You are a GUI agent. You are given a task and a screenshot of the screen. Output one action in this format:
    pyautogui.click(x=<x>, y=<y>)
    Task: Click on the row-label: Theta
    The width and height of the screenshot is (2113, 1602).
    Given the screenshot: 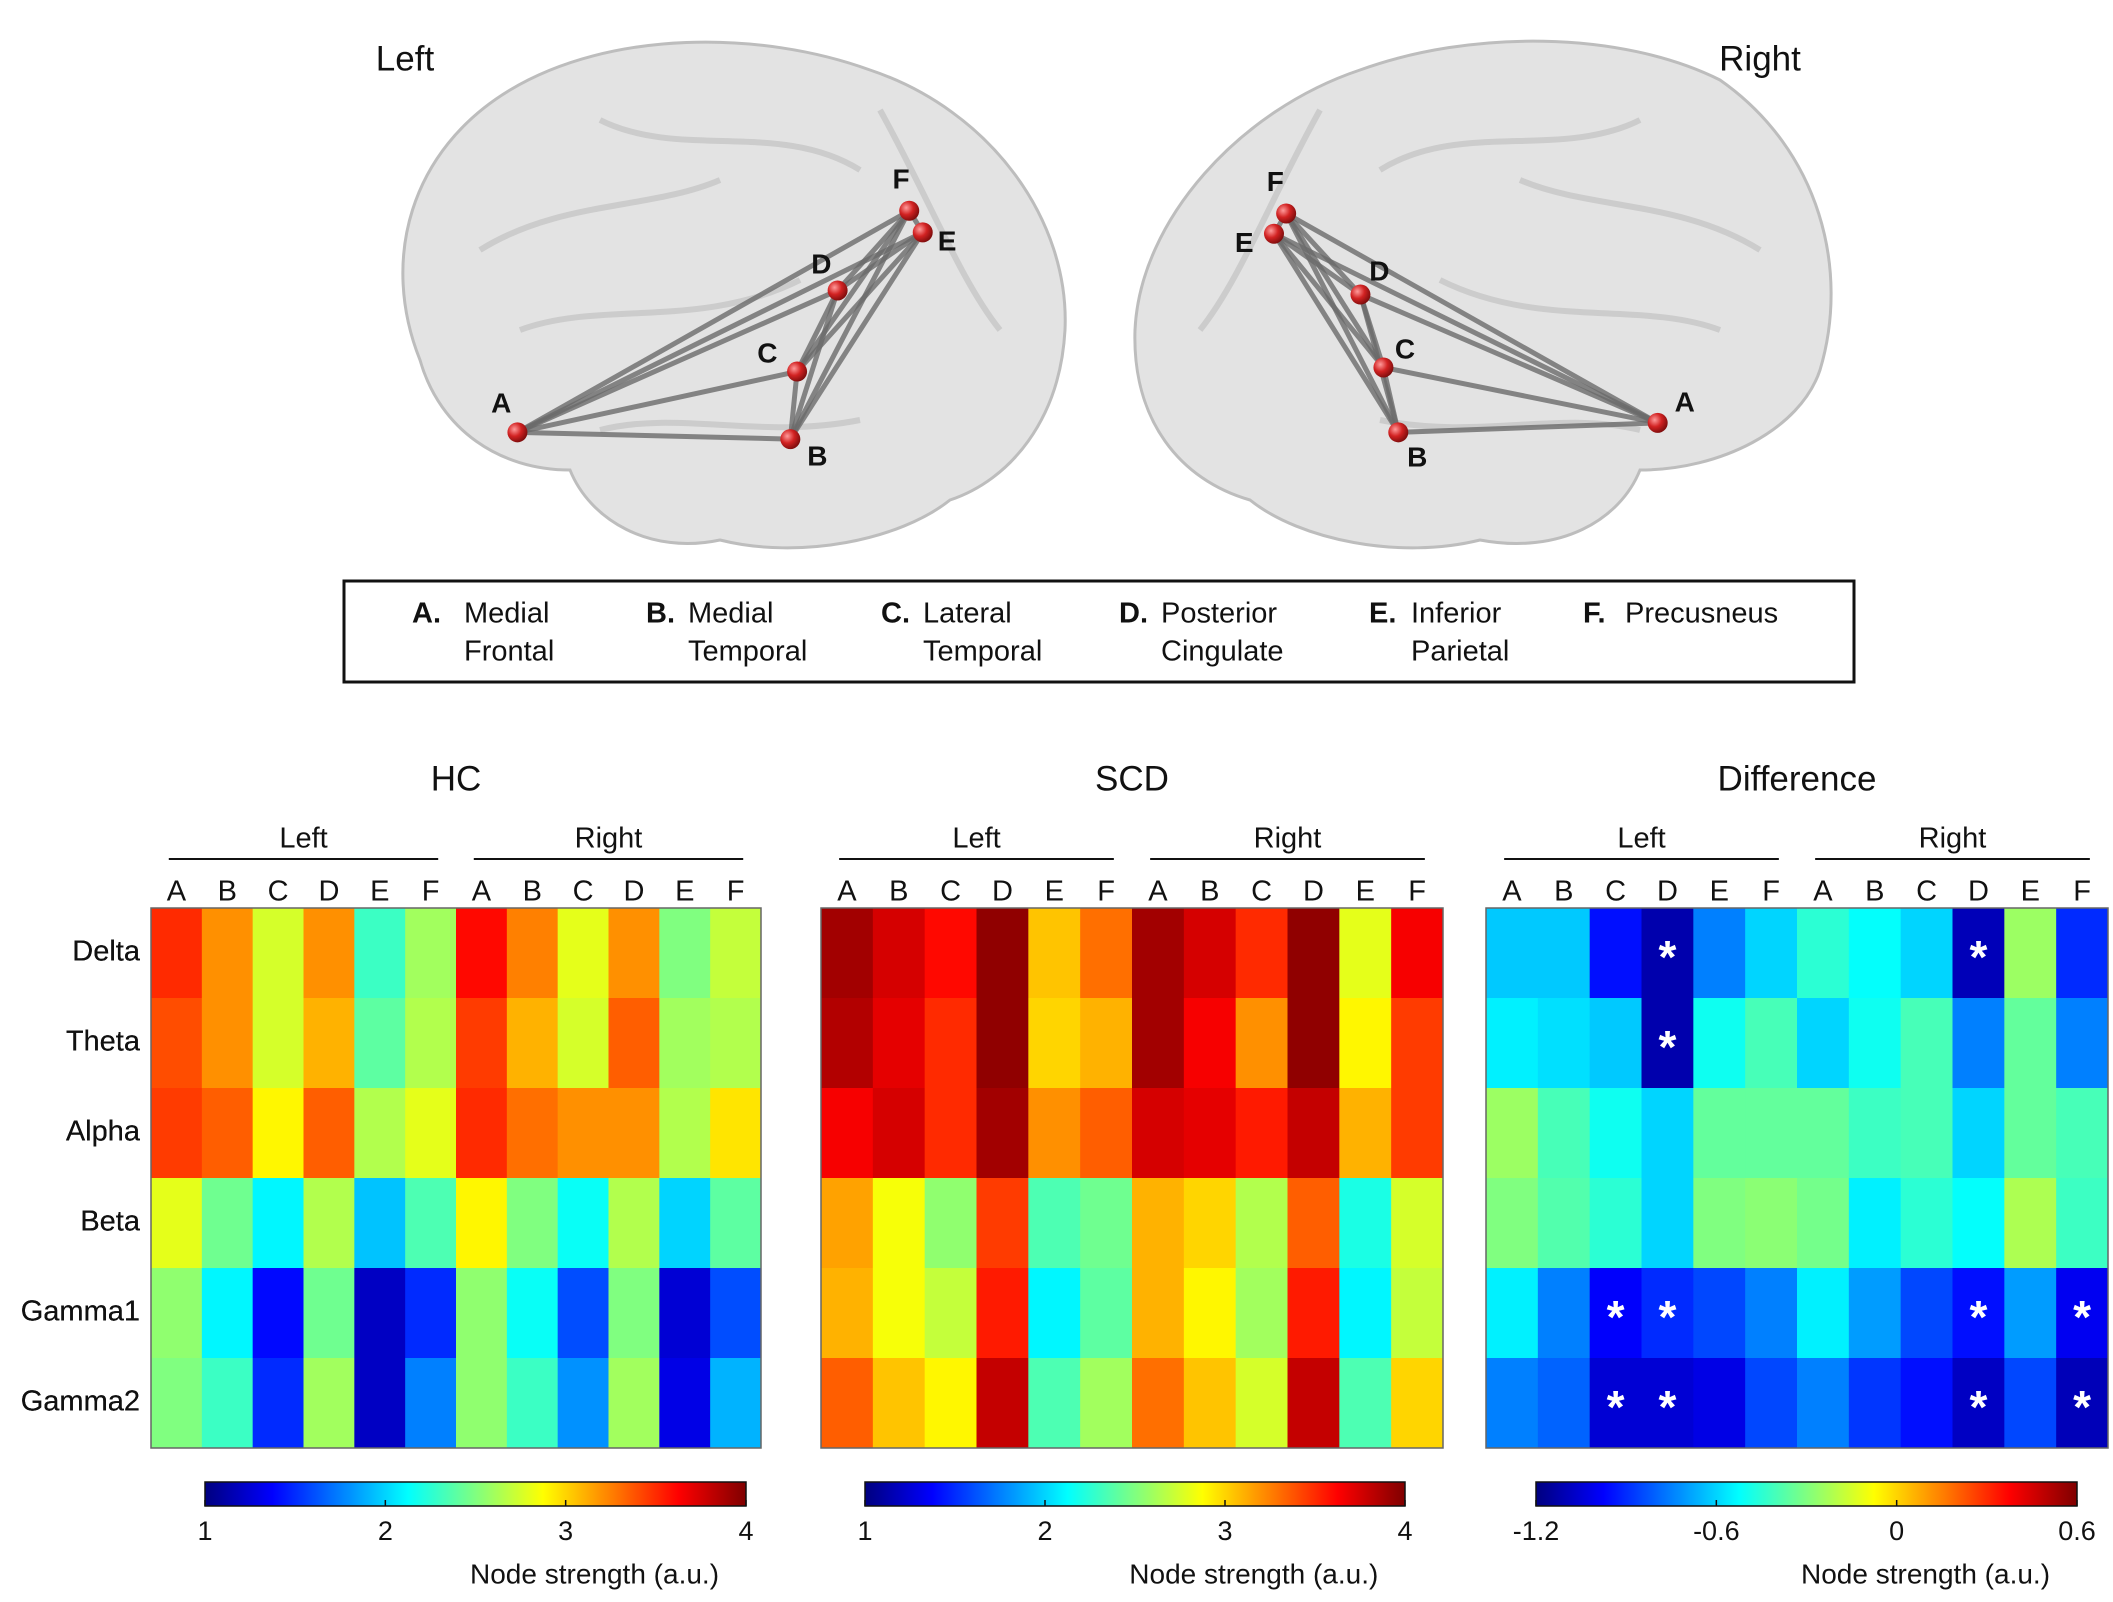 What is the action you would take?
    pyautogui.click(x=103, y=1042)
    